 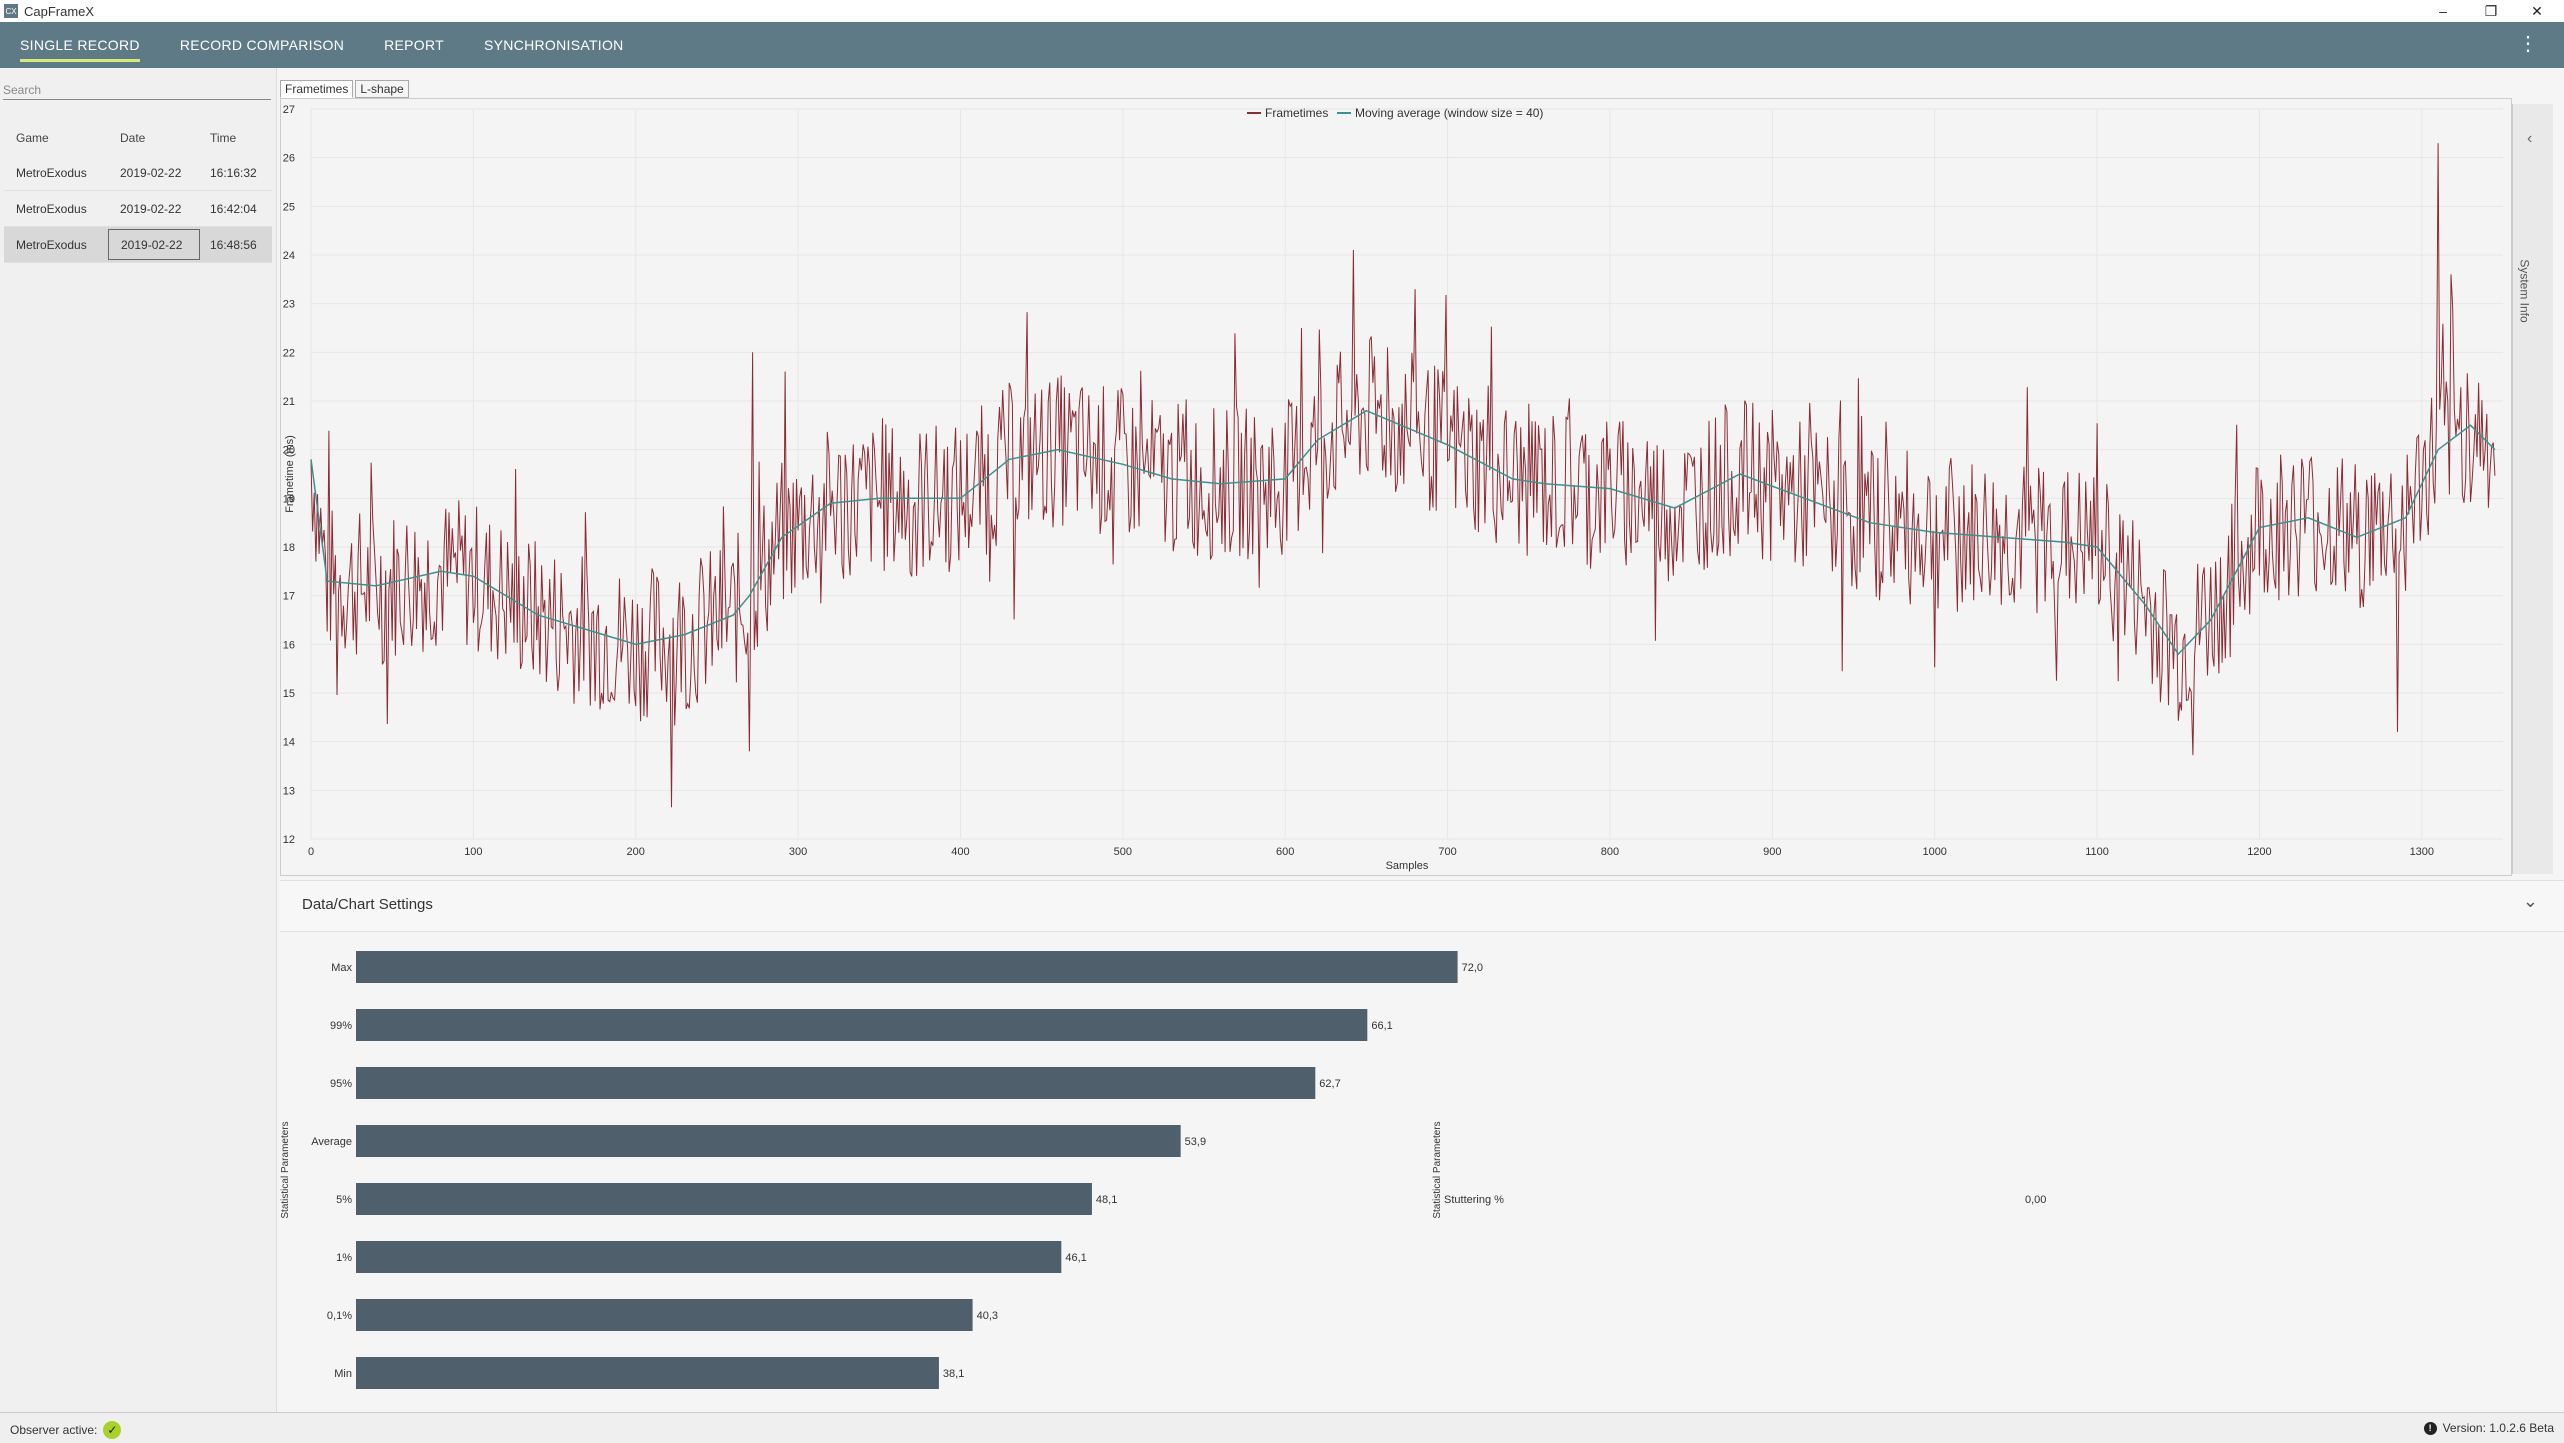 I want to click on y-tick-label: 12, so click(x=289, y=840).